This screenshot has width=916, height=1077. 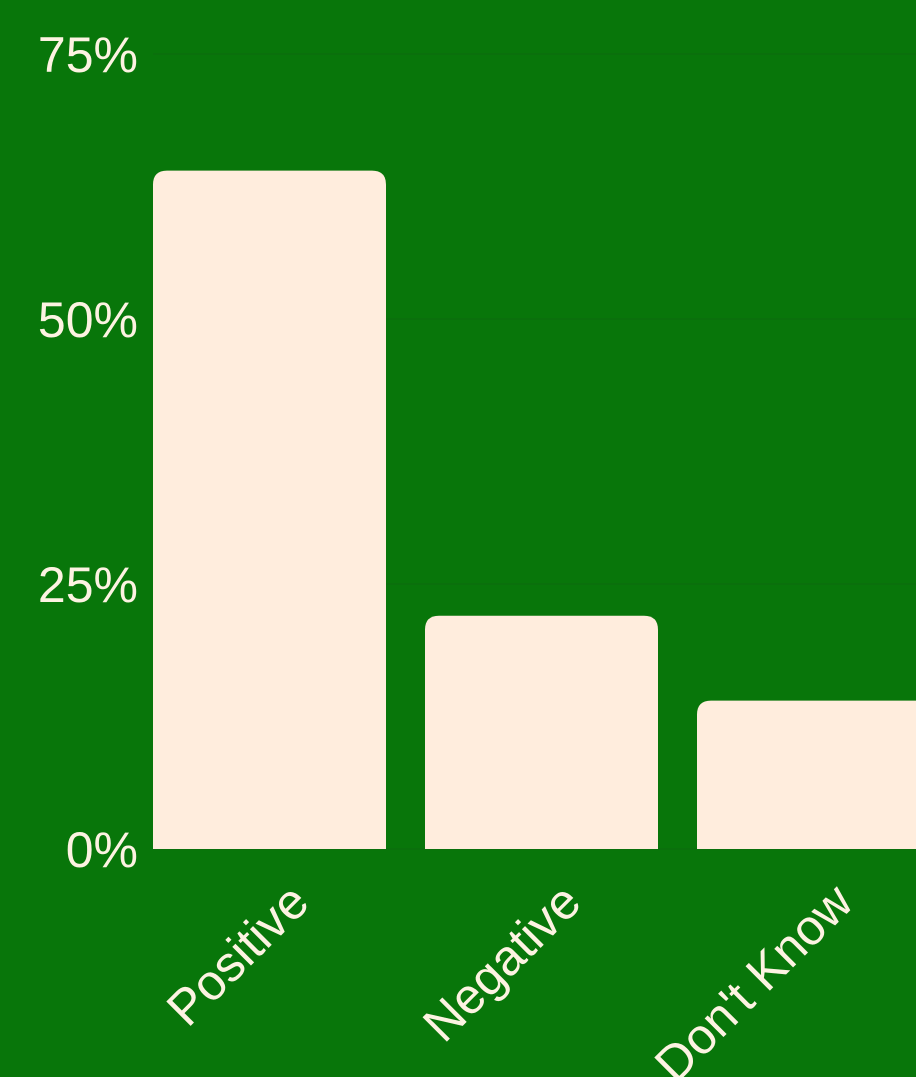 I want to click on x-category-label: Positive, so click(x=237, y=954).